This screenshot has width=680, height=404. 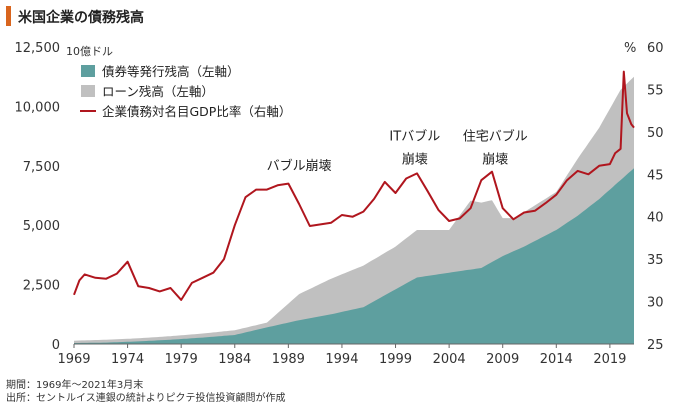 What do you see at coordinates (75, 385) in the screenshot?
I see `footer-period: 期間：1969年～2021年3月末` at bounding box center [75, 385].